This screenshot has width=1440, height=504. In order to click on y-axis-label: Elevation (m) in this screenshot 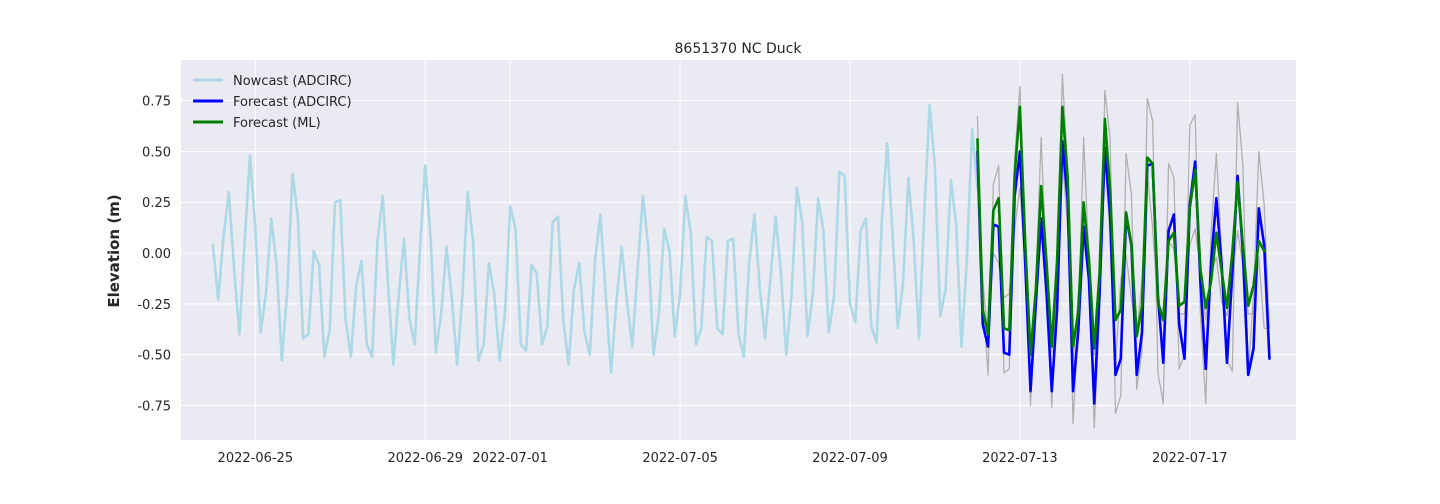, I will do `click(114, 250)`.